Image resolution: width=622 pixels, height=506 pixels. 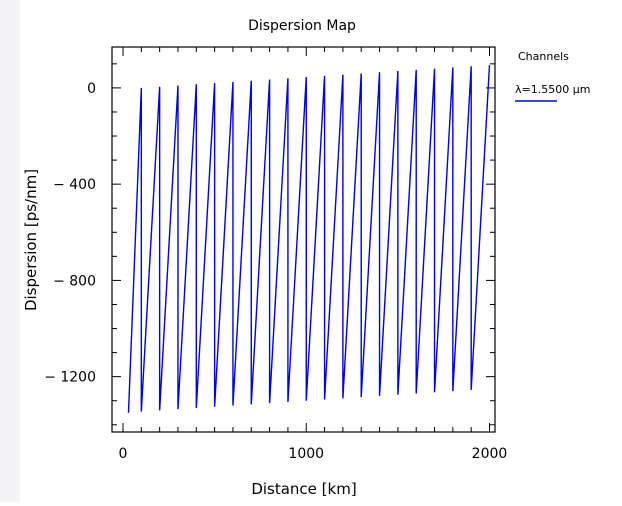 I want to click on x-tick-label: 1000, so click(x=306, y=454).